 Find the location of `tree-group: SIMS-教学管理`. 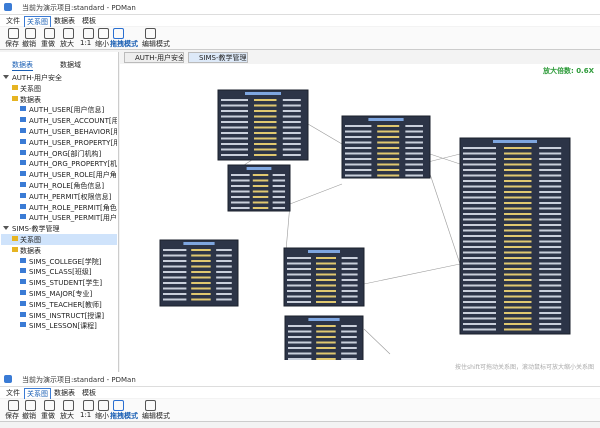

tree-group: SIMS-教学管理 is located at coordinates (36, 229).